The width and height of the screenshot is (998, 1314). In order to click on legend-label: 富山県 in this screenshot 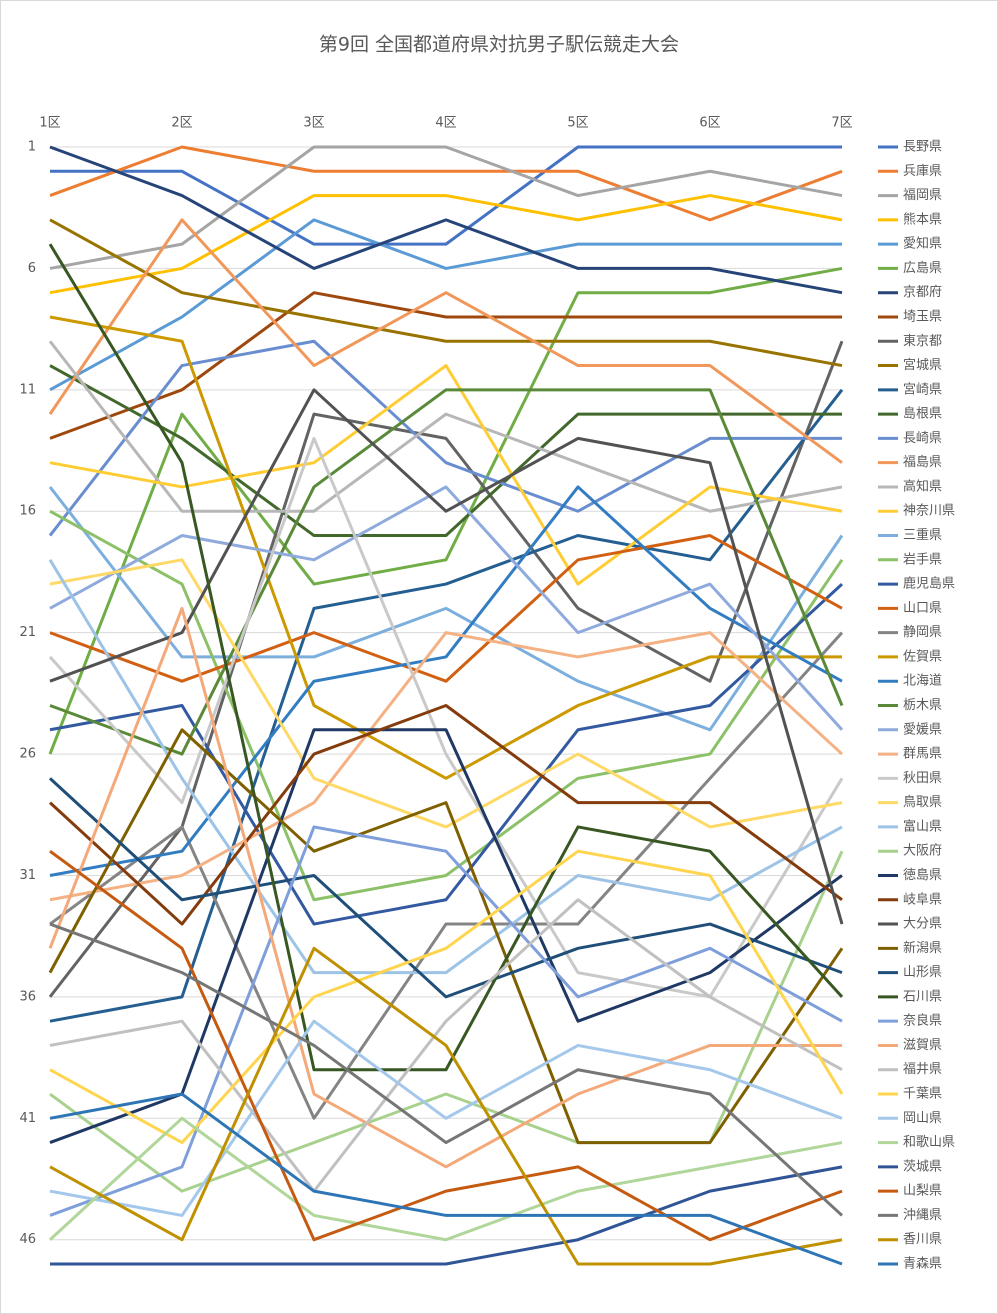, I will do `click(922, 826)`.